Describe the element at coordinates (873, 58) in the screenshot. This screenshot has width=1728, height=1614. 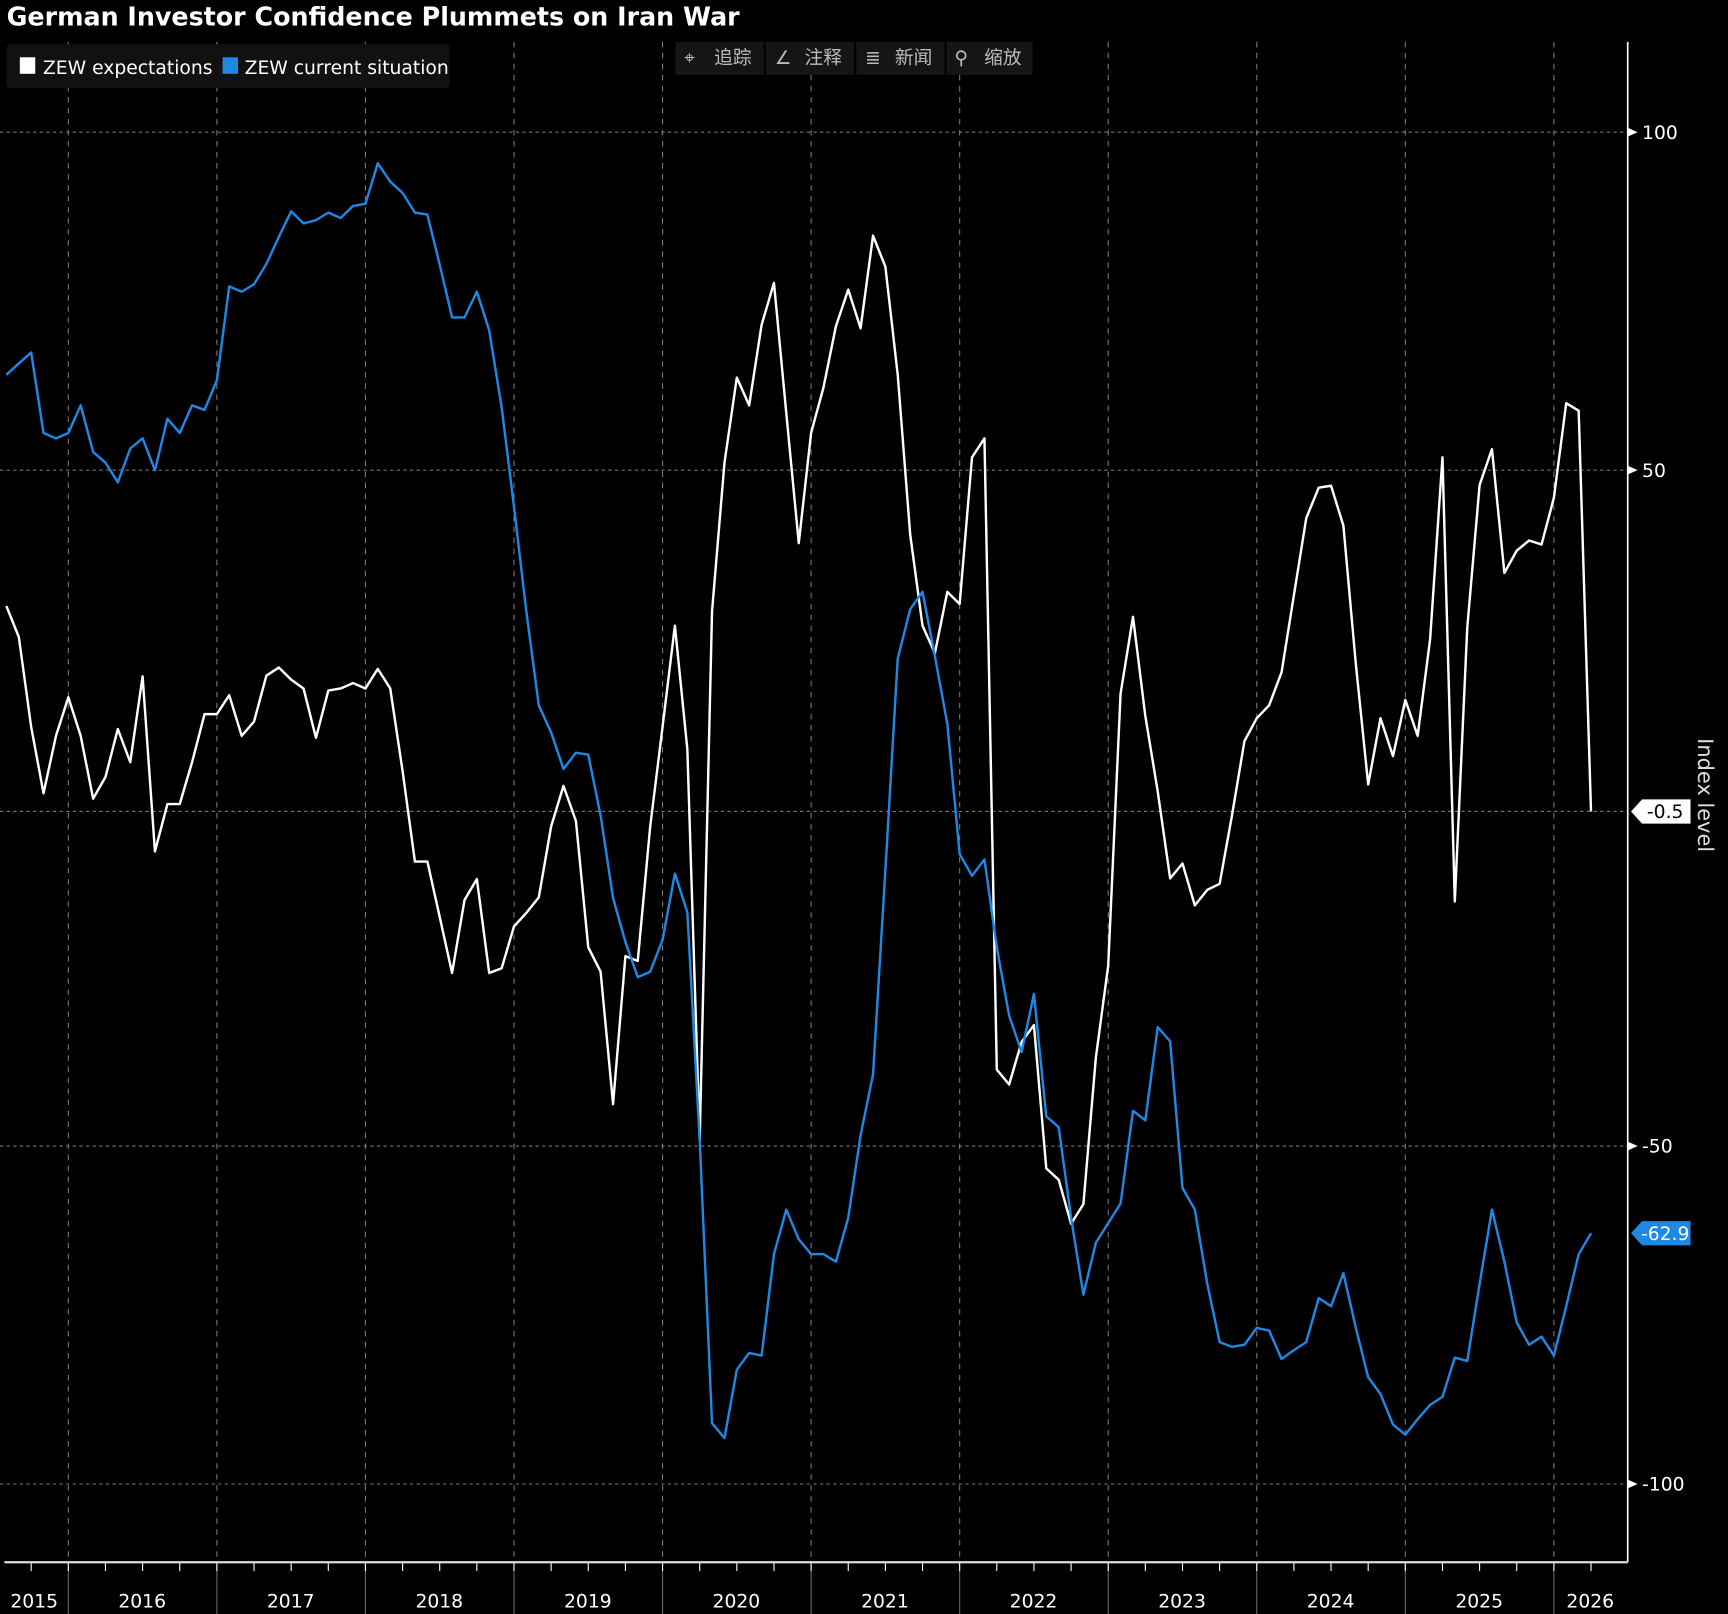
I see `news-icon: ≣` at that location.